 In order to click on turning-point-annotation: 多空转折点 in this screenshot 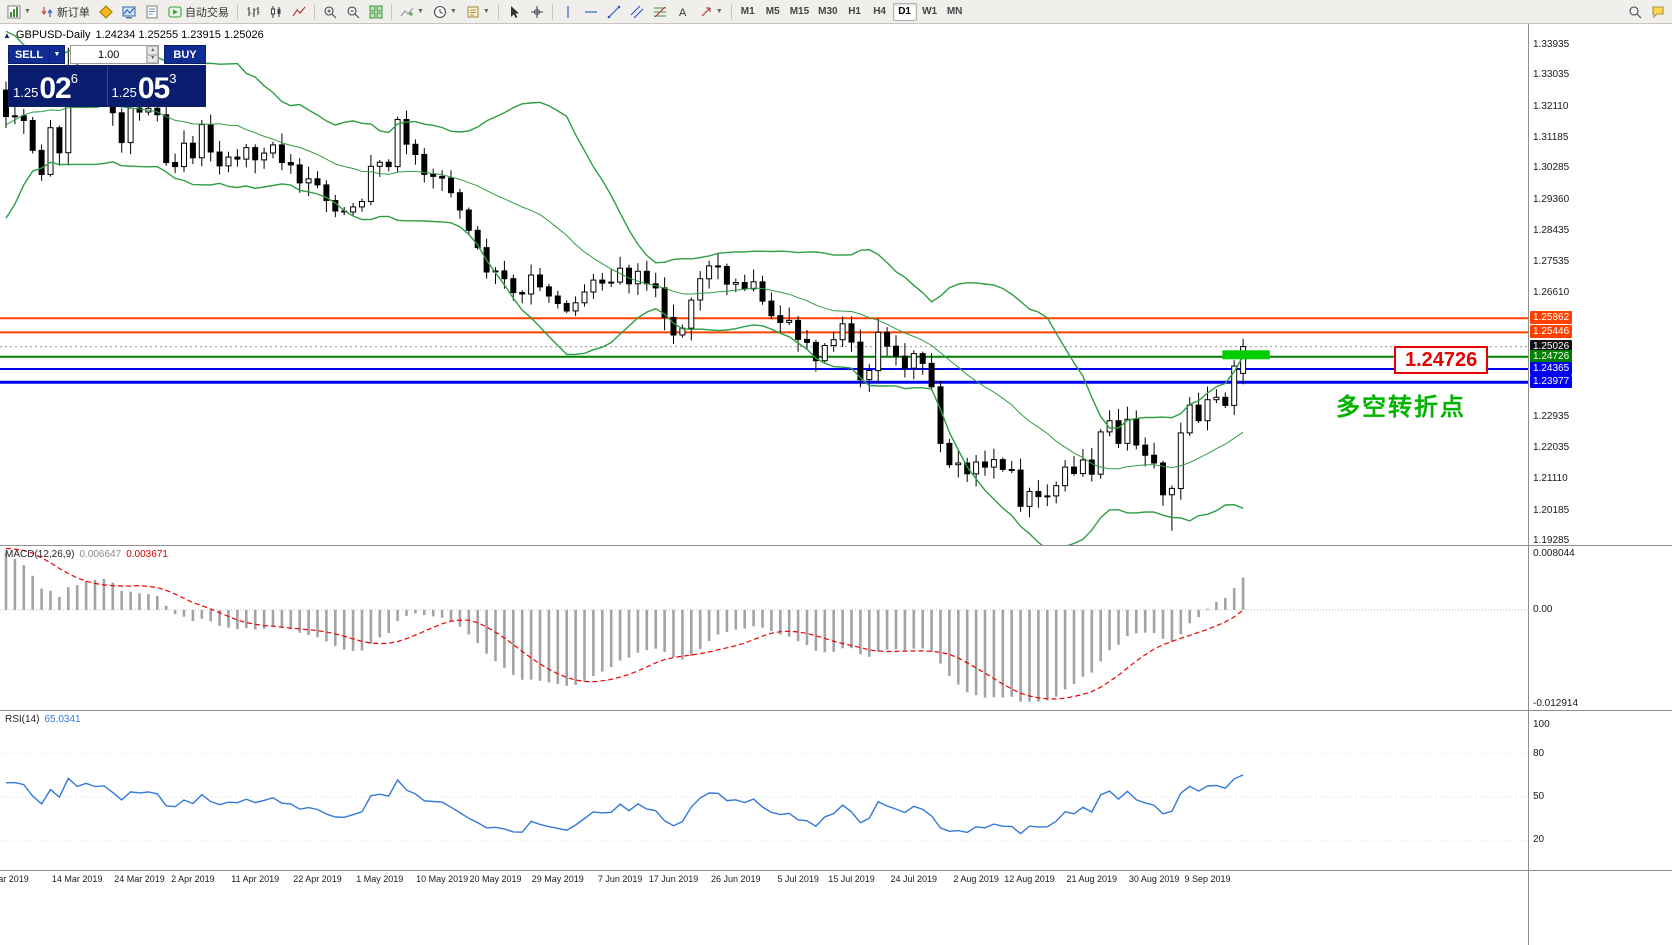, I will do `click(1401, 407)`.